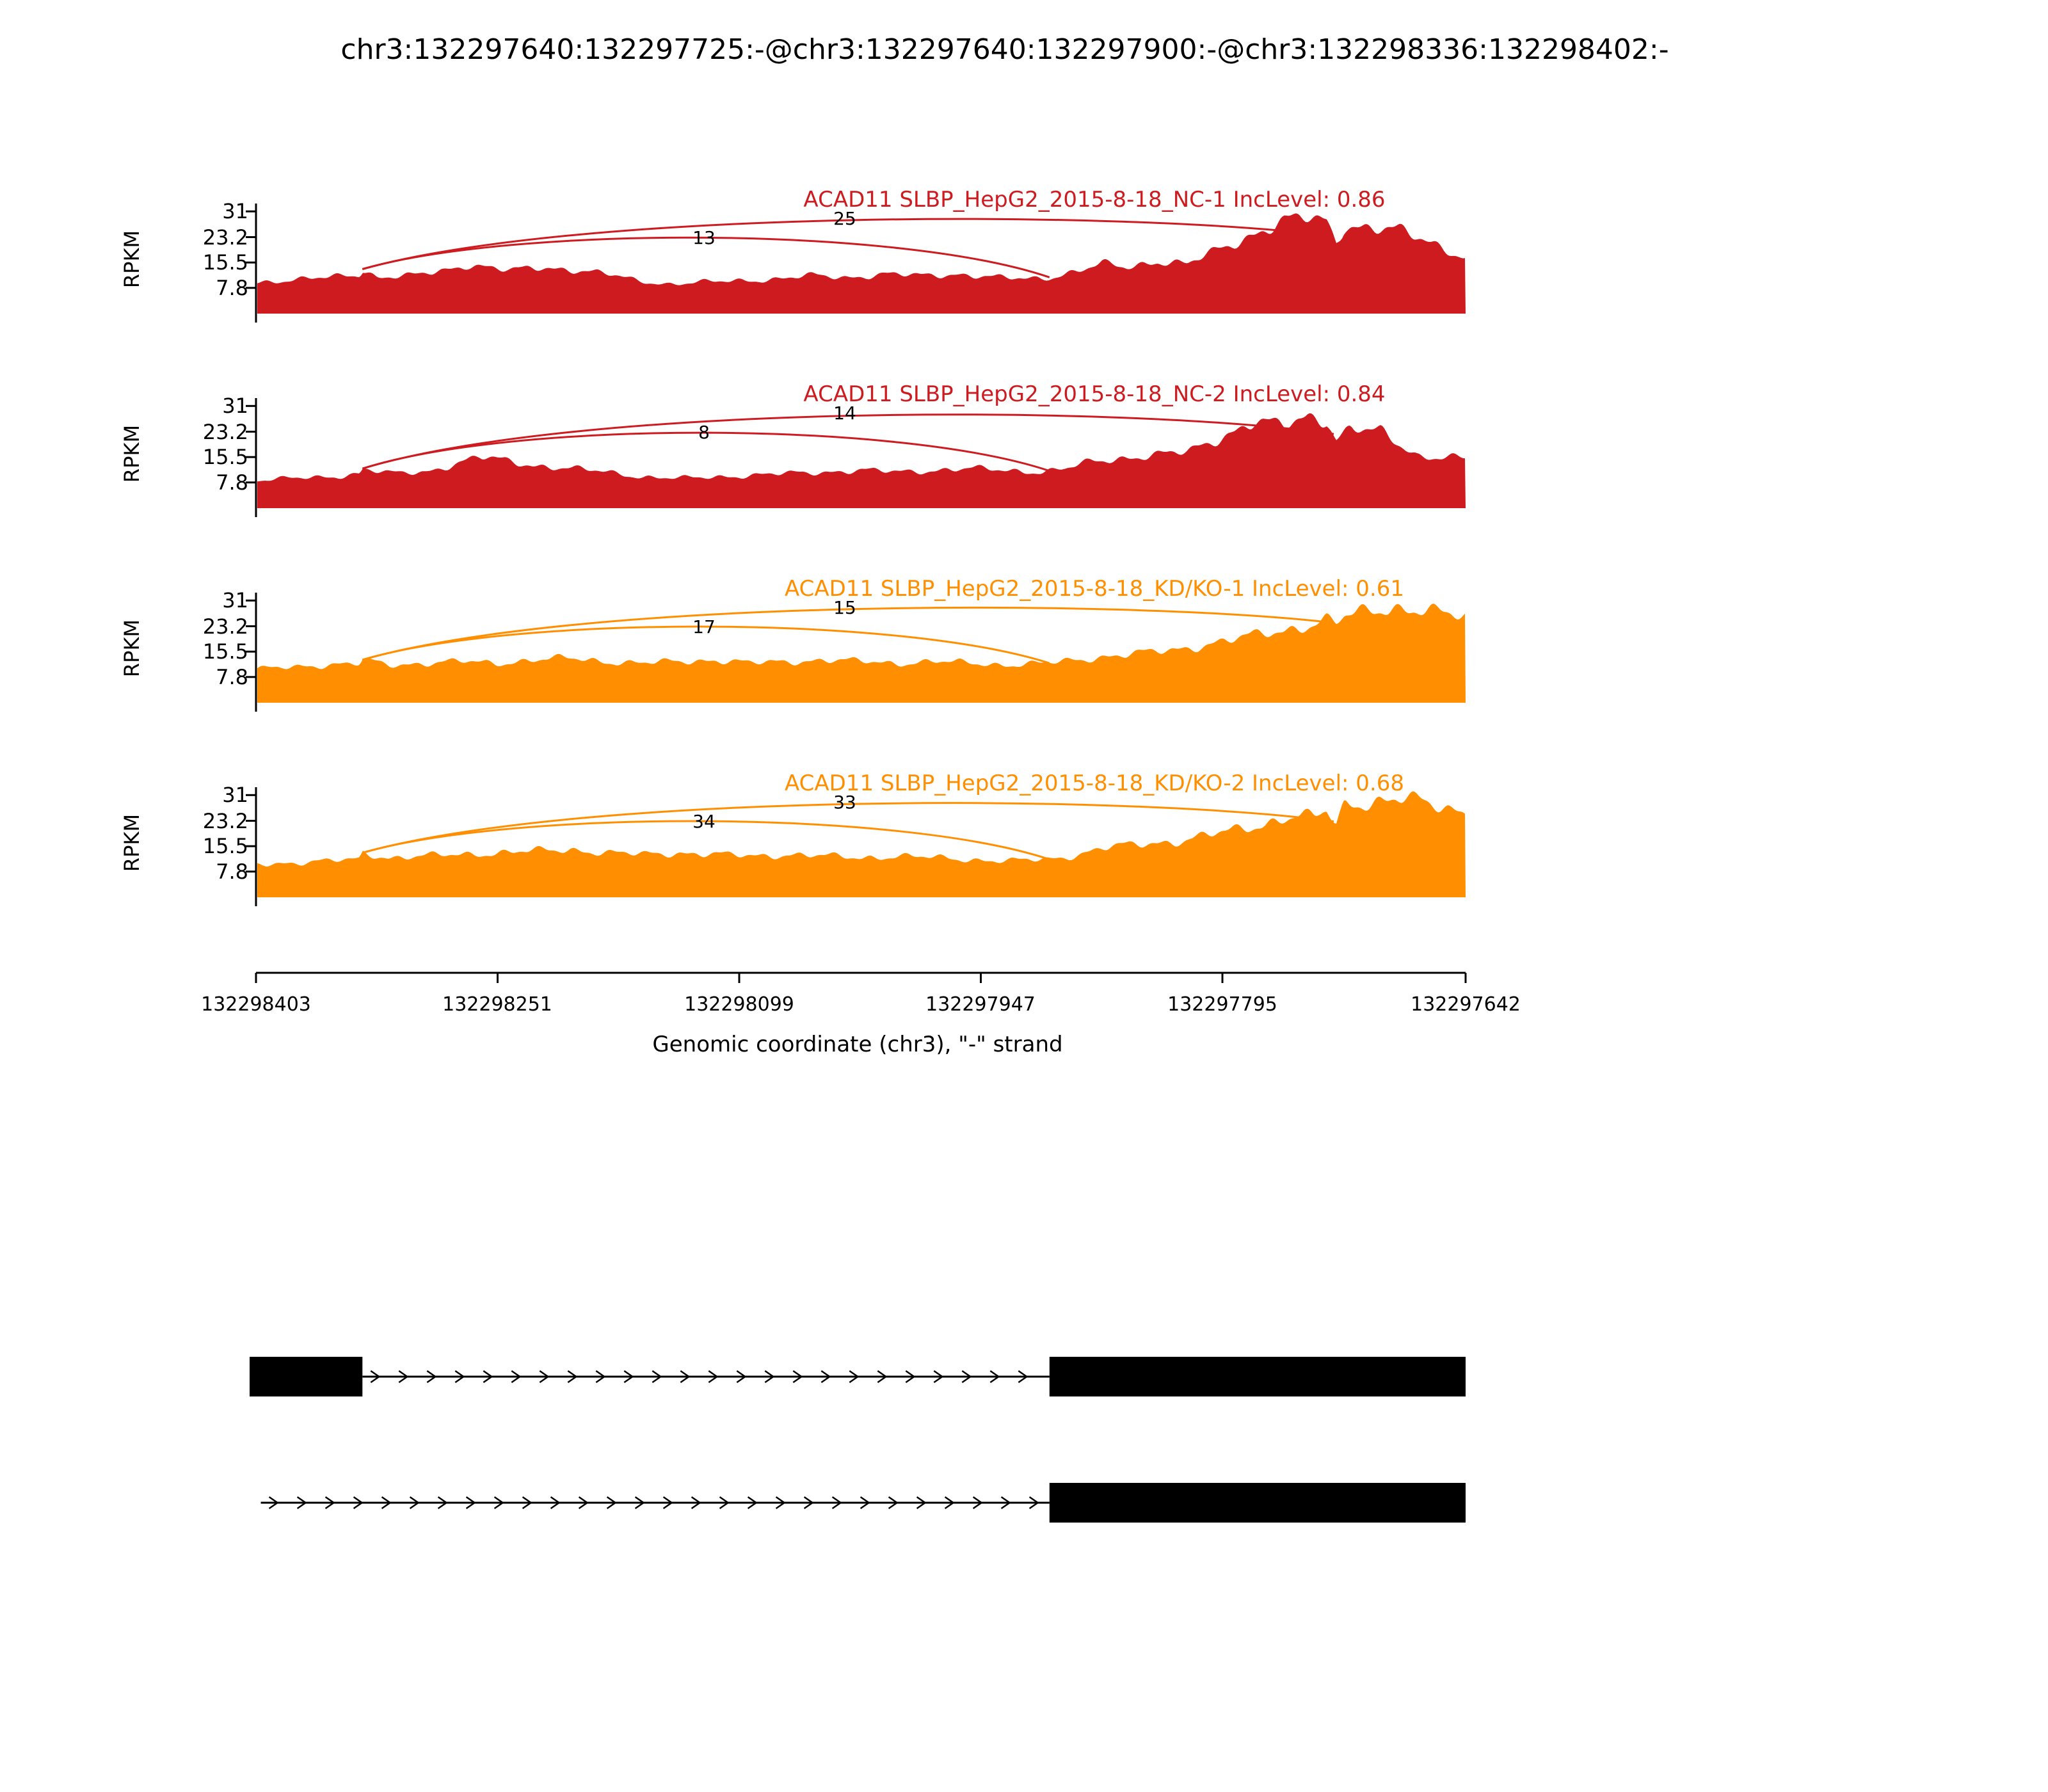 Image resolution: width=2048 pixels, height=1792 pixels. Describe the element at coordinates (980, 1004) in the screenshot. I see `x-tick-label: 132297947` at that location.